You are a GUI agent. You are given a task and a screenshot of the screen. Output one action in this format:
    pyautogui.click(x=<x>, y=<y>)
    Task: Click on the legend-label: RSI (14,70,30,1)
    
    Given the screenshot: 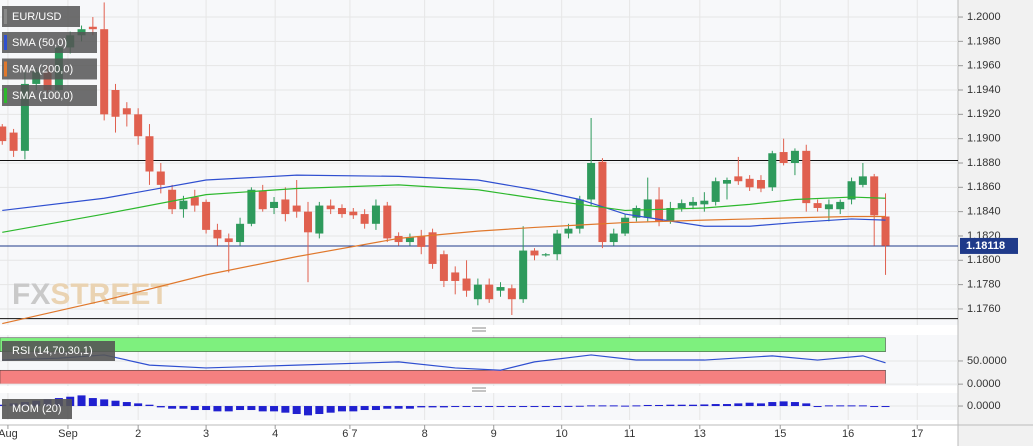 What is the action you would take?
    pyautogui.click(x=52, y=351)
    